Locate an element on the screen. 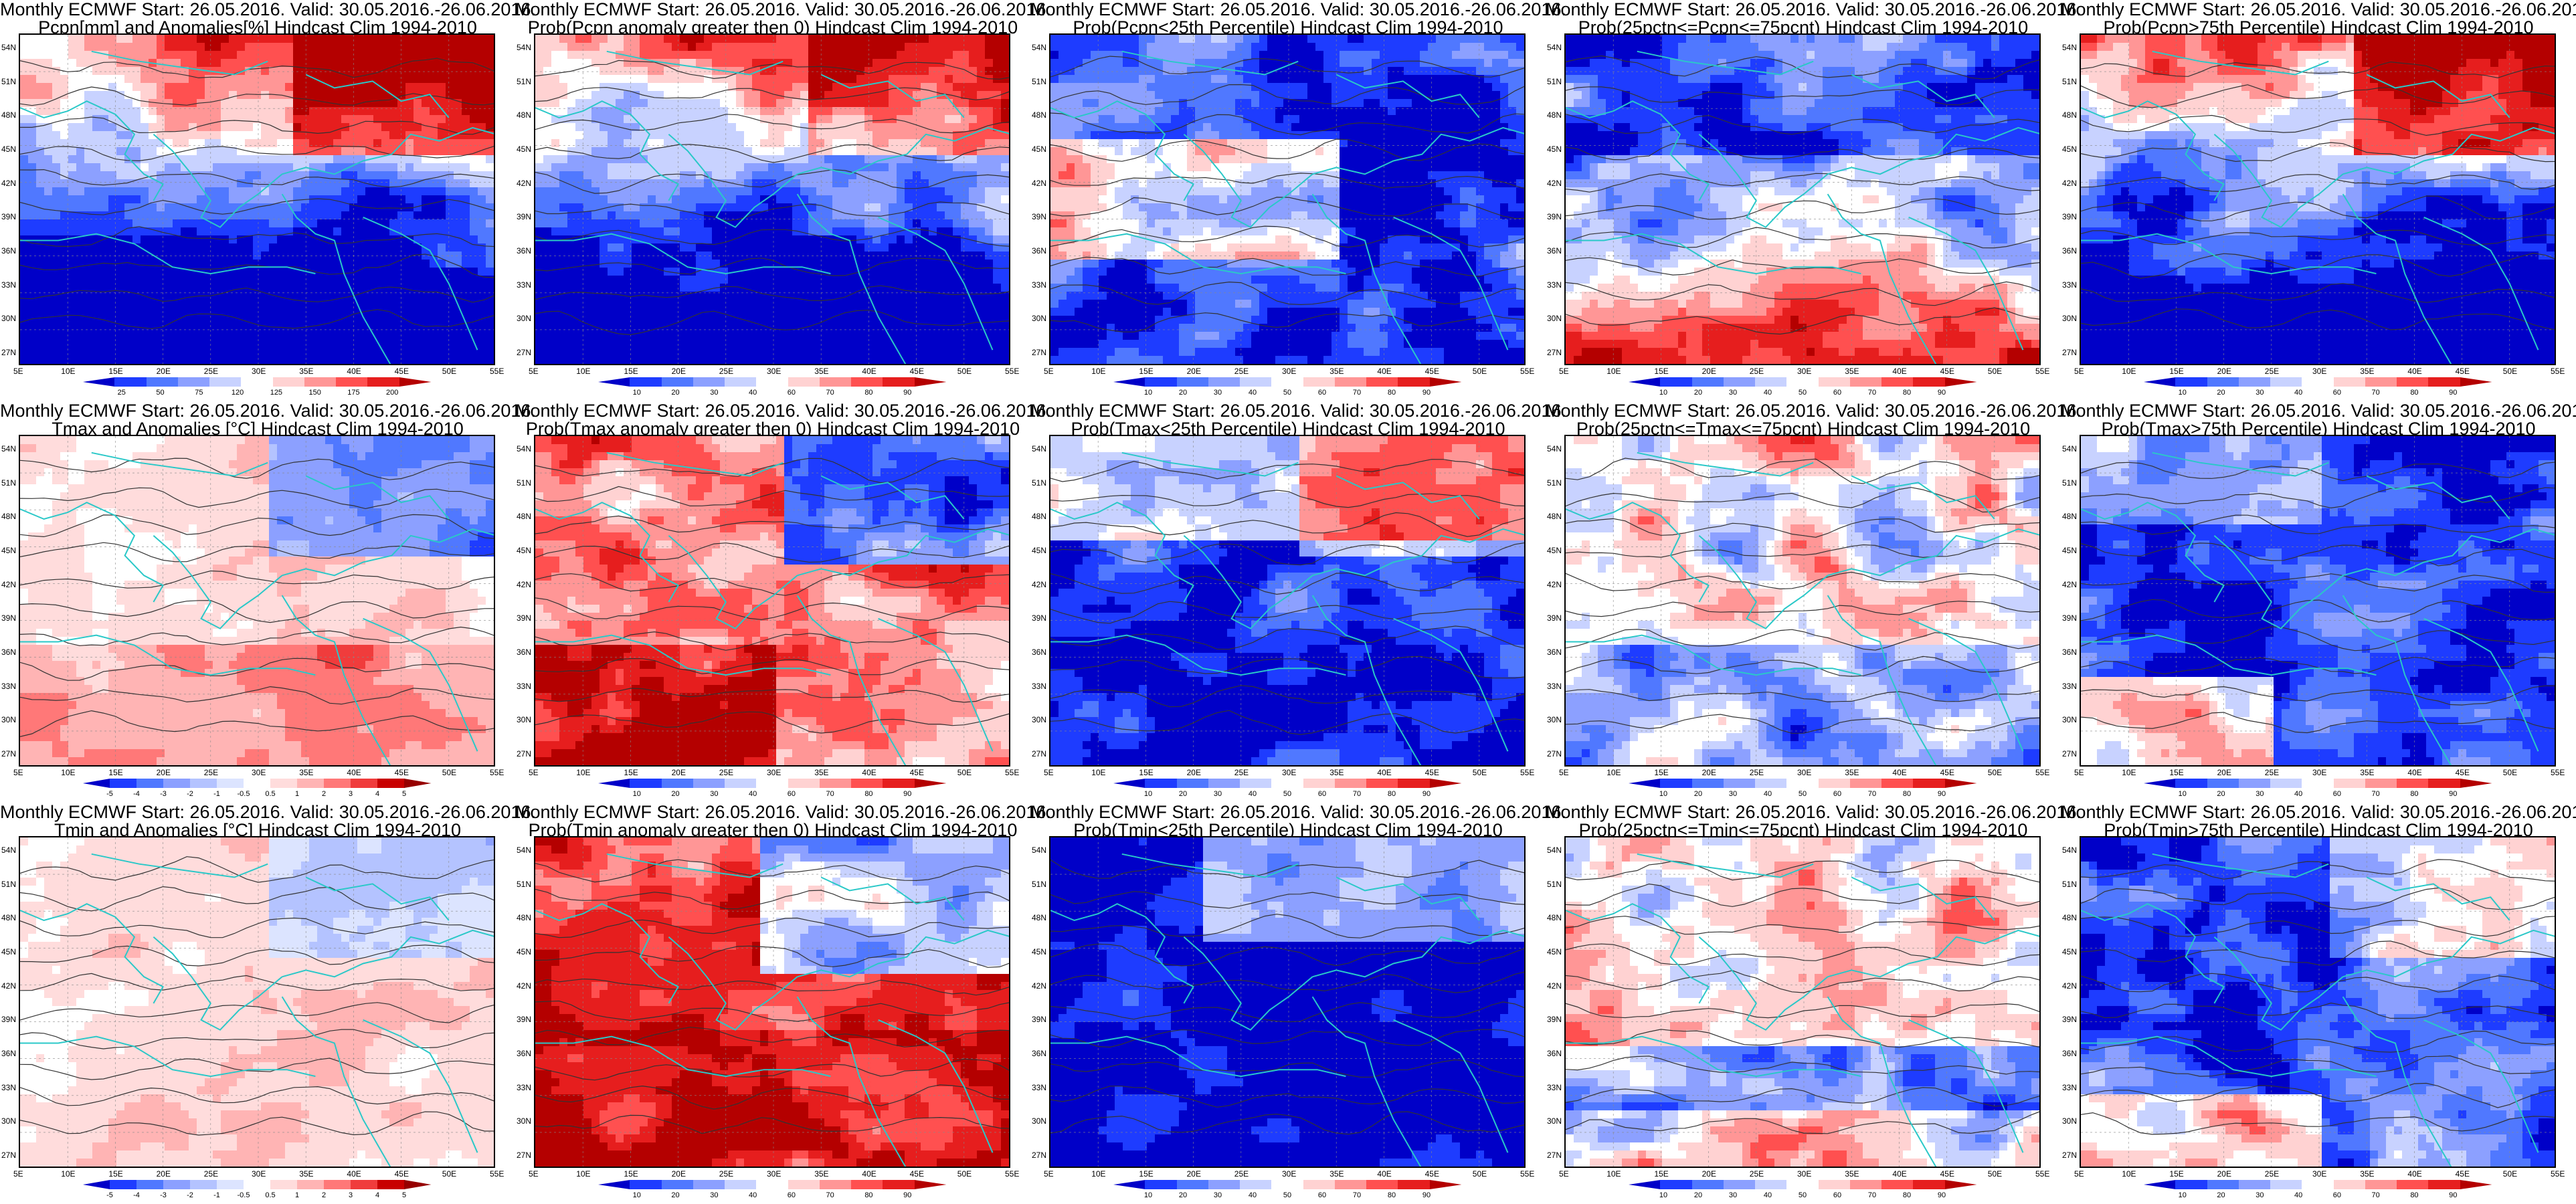 Image resolution: width=2576 pixels, height=1204 pixels. latitude-label: 42N is located at coordinates (8, 183).